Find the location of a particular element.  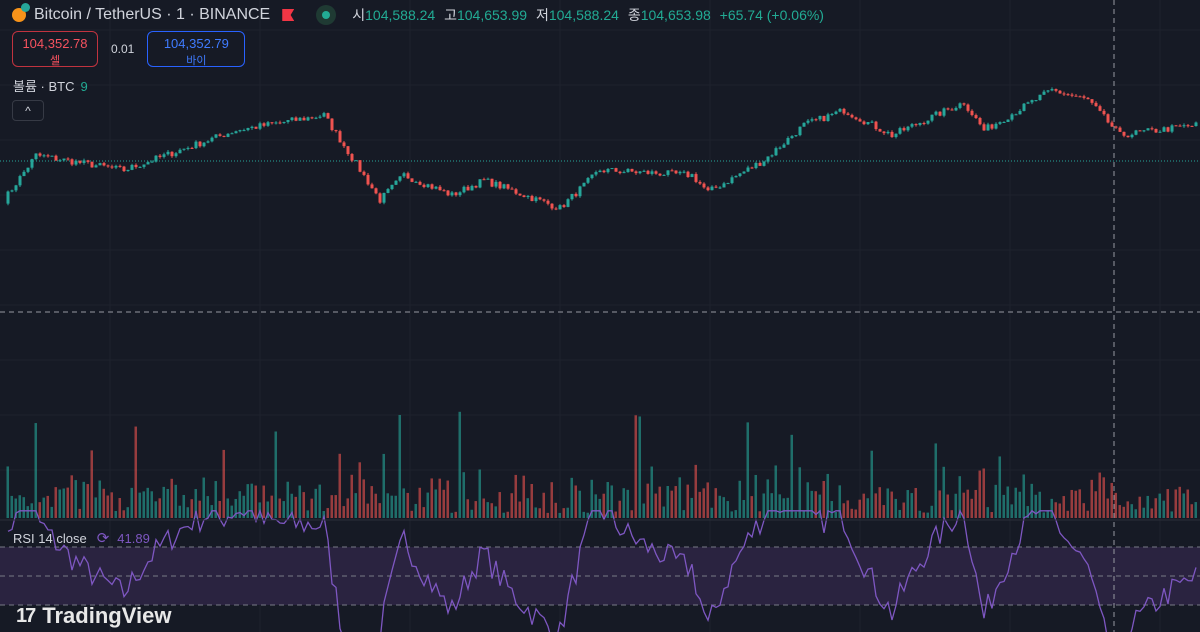

rsi-legend: RSI 14 close ⟳ 41.89 is located at coordinates (81, 538).